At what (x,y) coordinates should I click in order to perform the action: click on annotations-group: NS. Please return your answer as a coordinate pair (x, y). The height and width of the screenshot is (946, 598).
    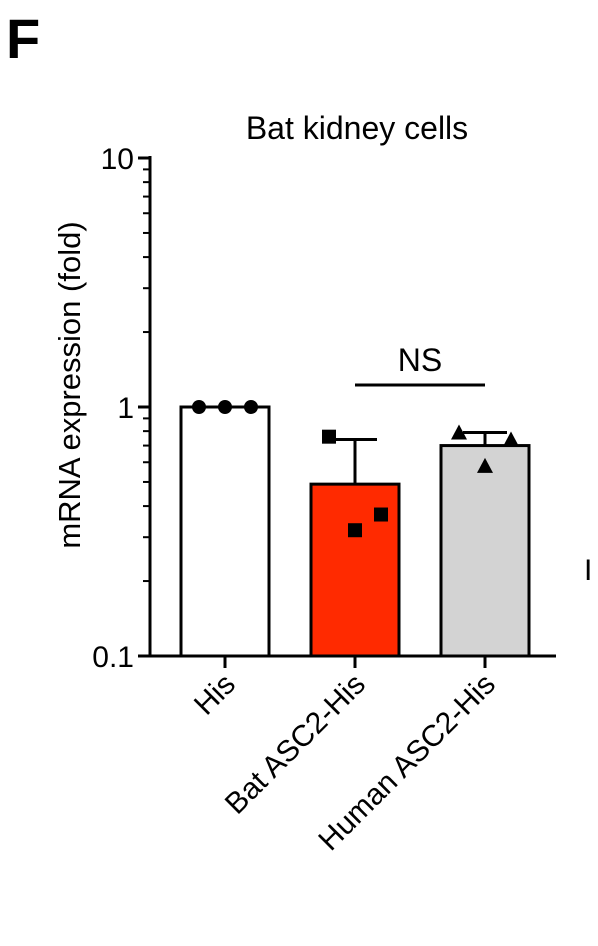
    Looking at the image, I should click on (420, 364).